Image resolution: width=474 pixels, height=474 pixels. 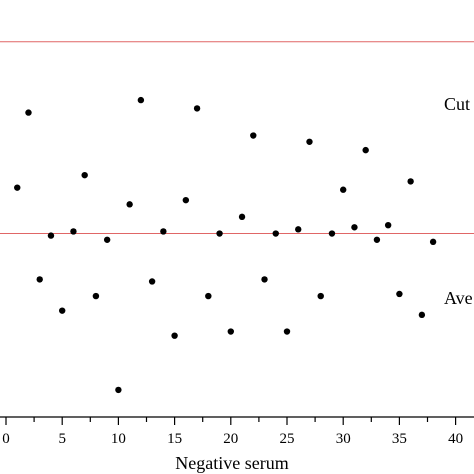 What do you see at coordinates (287, 439) in the screenshot?
I see `x-tick-label: 25` at bounding box center [287, 439].